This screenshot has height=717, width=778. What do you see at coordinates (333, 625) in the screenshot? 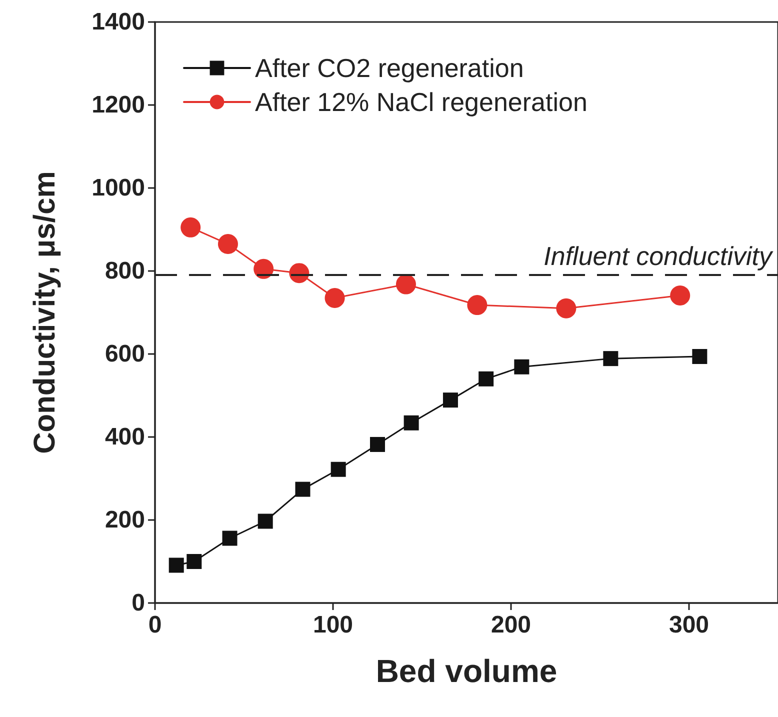
I see `x-tick-label: 100` at bounding box center [333, 625].